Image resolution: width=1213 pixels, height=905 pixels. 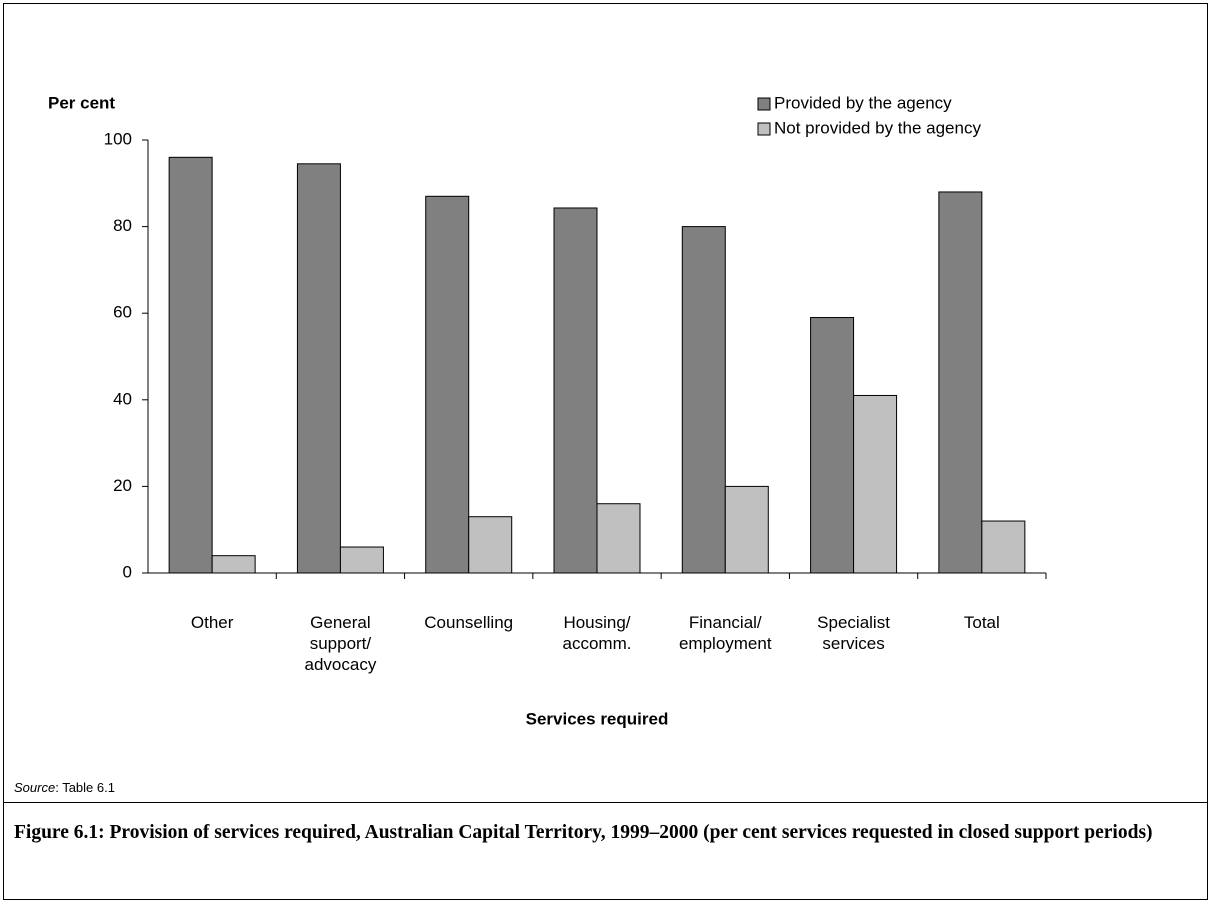 I want to click on legend-label: Provided by the agency, so click(x=863, y=102).